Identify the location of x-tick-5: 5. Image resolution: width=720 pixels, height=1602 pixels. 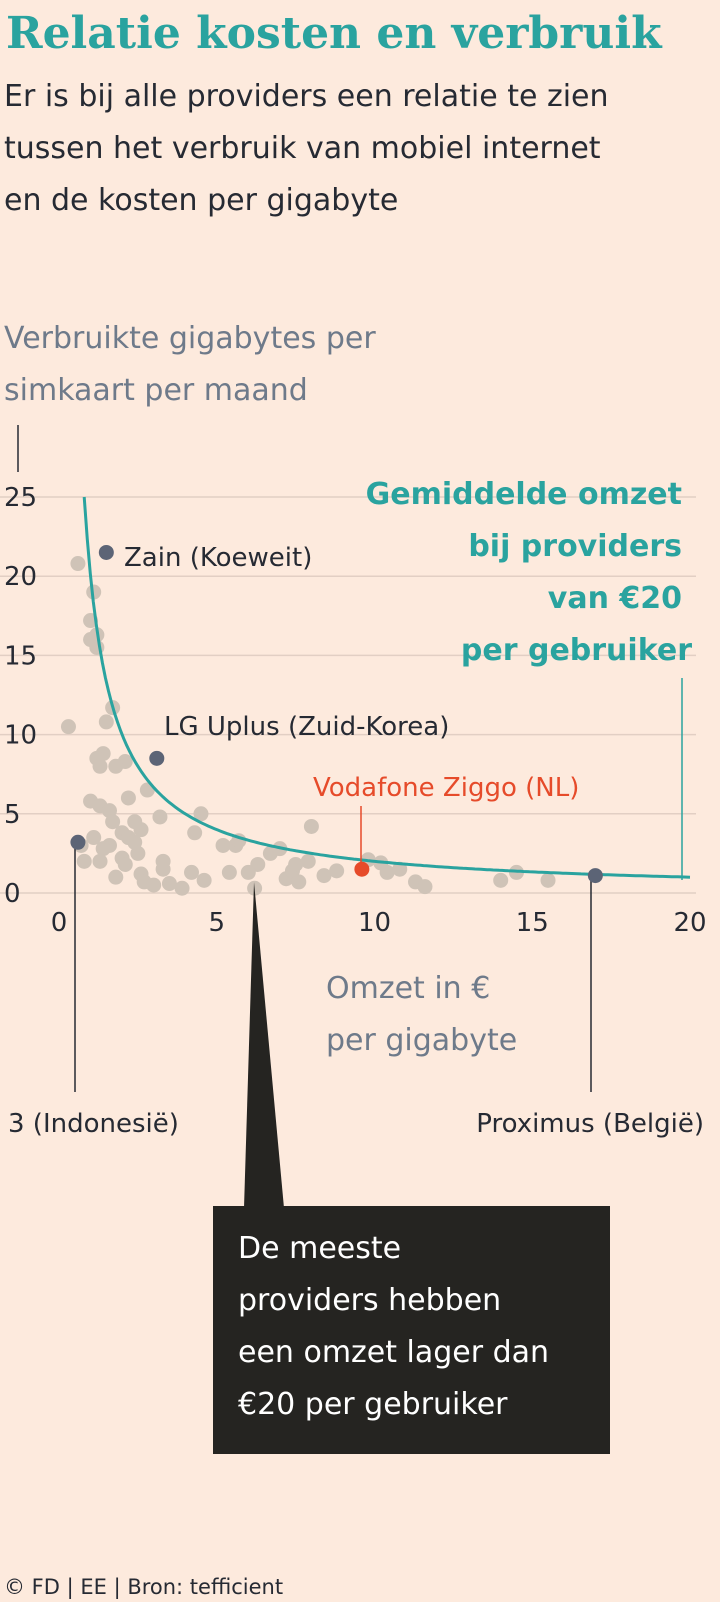
(216, 923).